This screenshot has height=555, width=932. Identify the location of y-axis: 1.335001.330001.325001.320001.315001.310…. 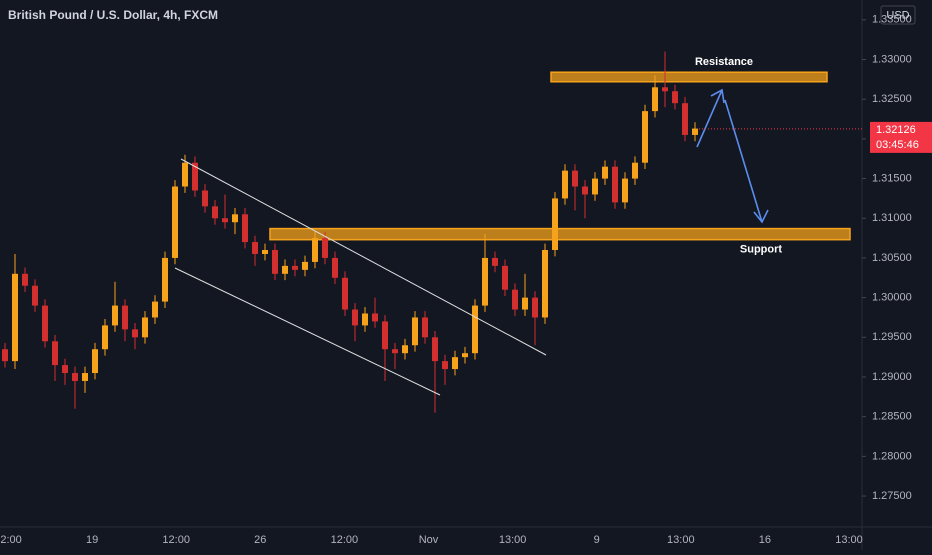
(887, 258).